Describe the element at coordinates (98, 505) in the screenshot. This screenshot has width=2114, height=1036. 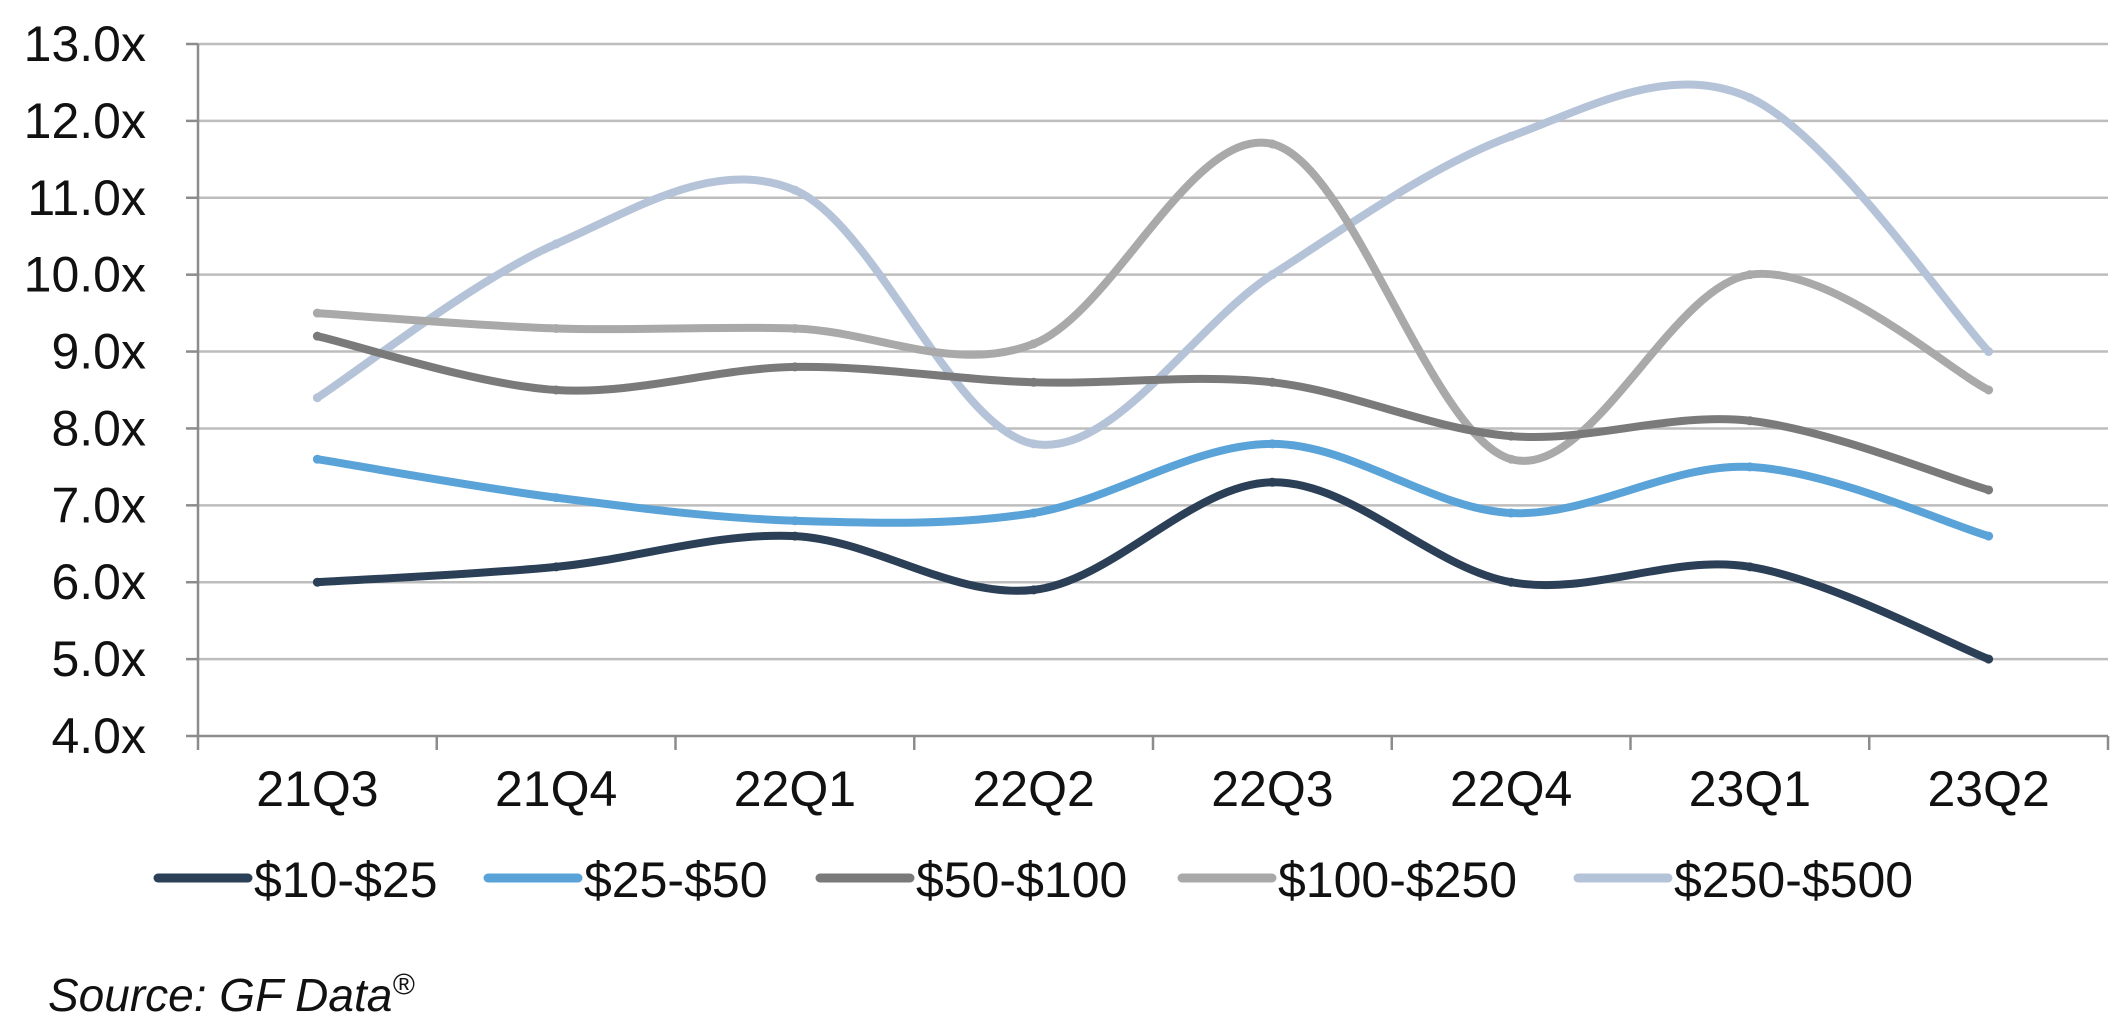
I see `y-tick-label: 7.0x` at that location.